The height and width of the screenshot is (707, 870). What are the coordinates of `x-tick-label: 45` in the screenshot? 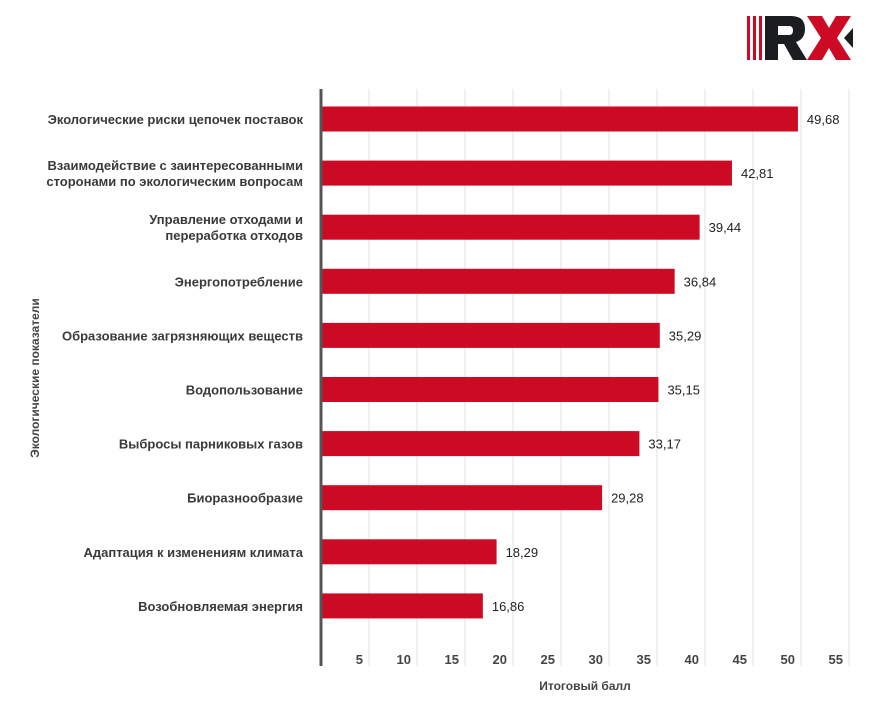 It's located at (740, 659).